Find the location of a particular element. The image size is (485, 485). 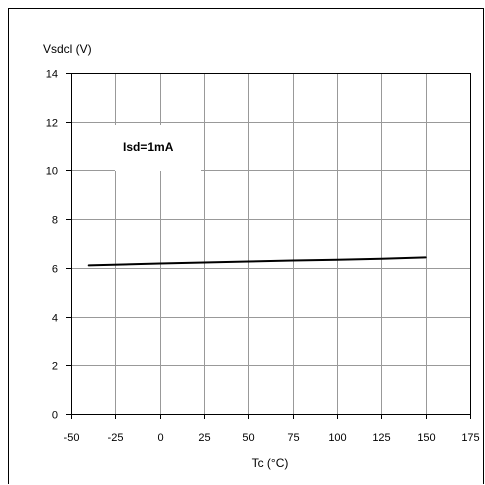

y-tick-label: 2 is located at coordinates (55, 367).